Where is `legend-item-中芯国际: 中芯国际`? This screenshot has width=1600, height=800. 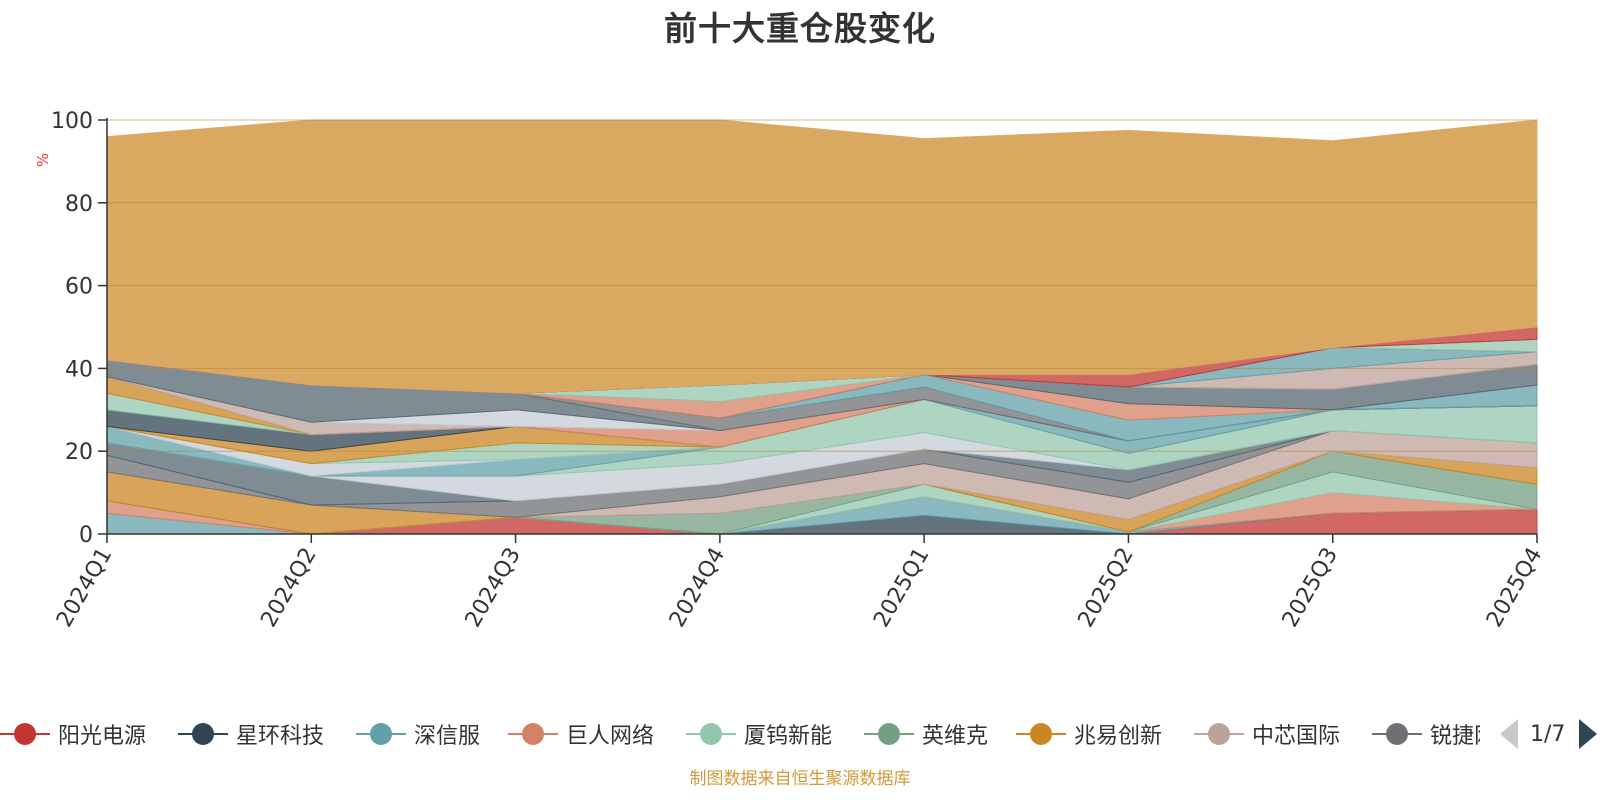 legend-item-中芯国际: 中芯国际 is located at coordinates (1267, 734).